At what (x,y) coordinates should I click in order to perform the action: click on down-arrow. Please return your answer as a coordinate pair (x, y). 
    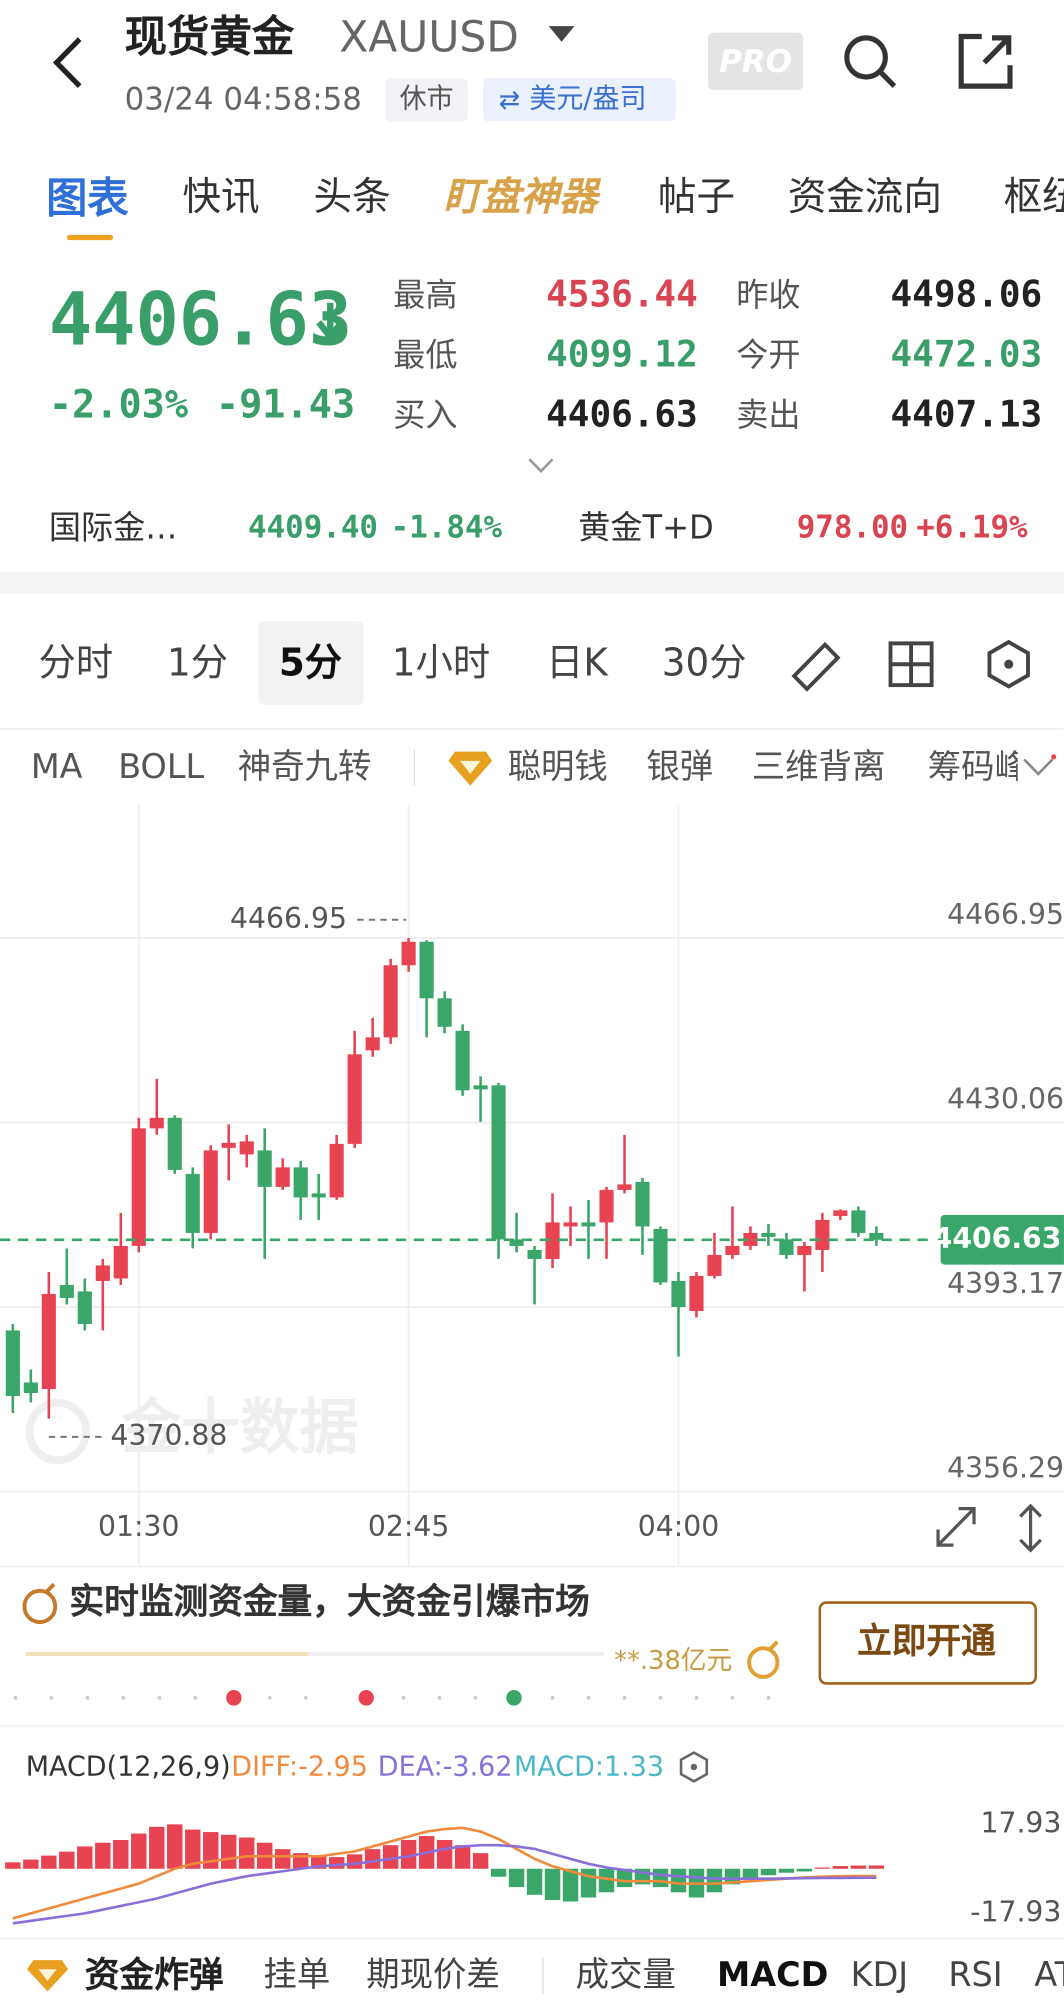
    Looking at the image, I should click on (330, 322).